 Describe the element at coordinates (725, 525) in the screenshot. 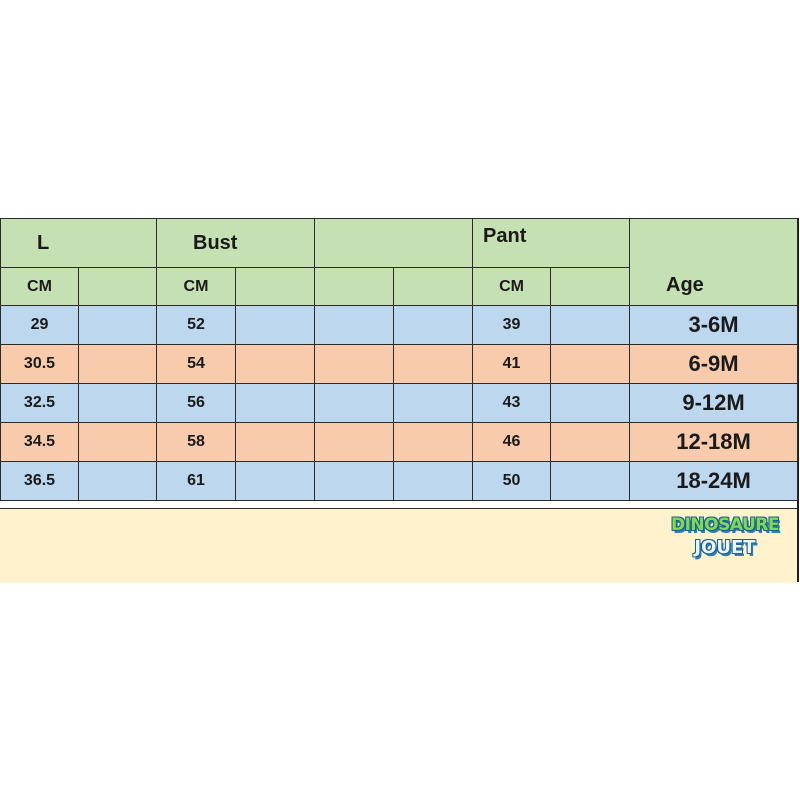

I see `logo-text-line1: DINOSAURE` at that location.